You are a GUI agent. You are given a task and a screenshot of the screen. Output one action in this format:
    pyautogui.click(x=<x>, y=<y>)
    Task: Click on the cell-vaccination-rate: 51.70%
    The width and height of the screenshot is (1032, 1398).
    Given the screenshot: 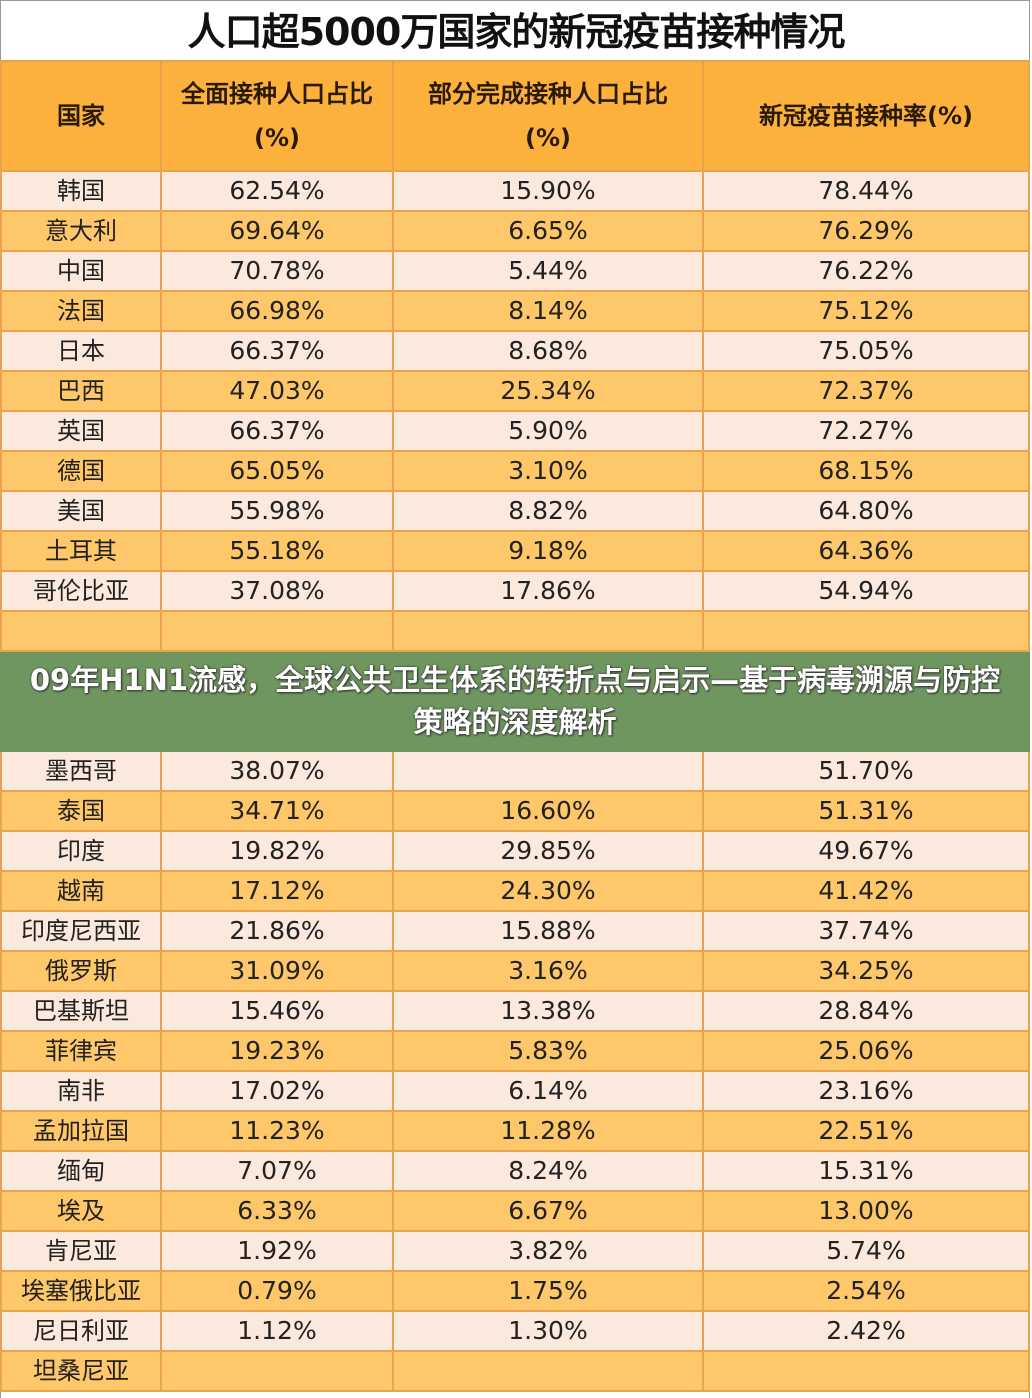 What is the action you would take?
    pyautogui.click(x=866, y=771)
    